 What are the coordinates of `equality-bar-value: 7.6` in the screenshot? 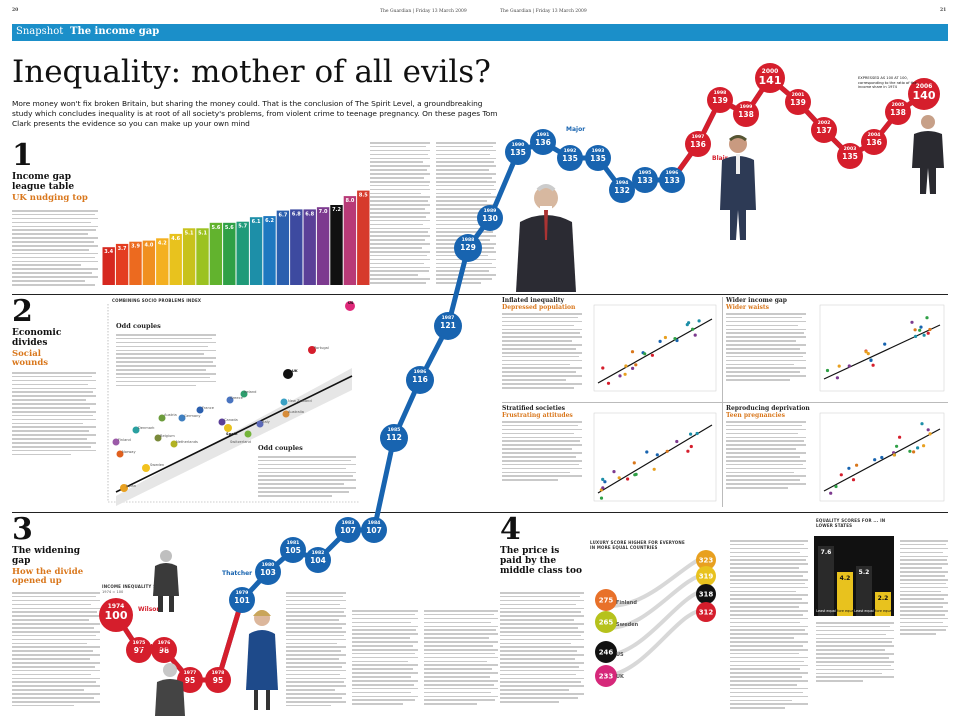 It's located at (826, 552).